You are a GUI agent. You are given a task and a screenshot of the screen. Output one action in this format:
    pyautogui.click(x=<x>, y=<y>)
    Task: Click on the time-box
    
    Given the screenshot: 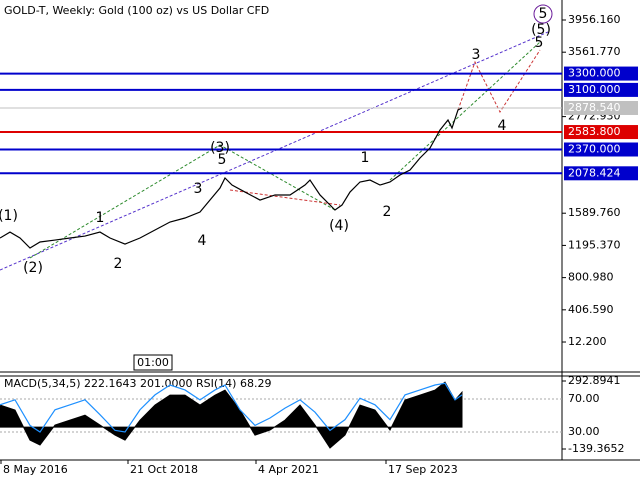 What is the action you would take?
    pyautogui.click(x=153, y=362)
    